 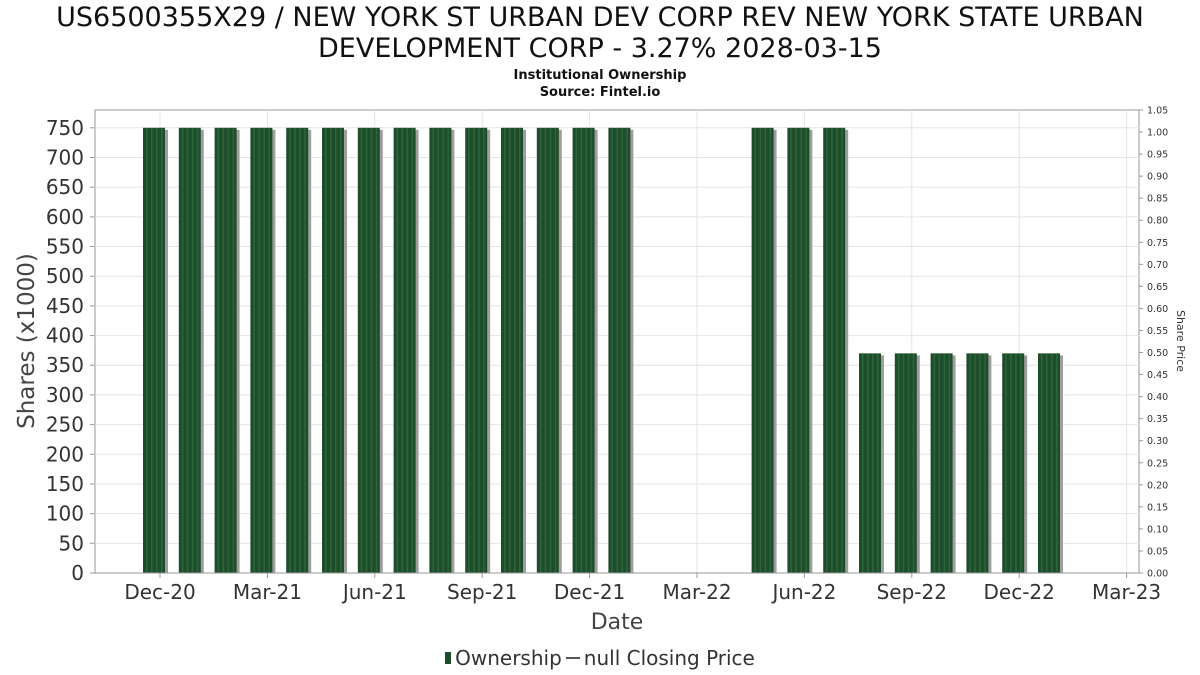 What do you see at coordinates (1157, 574) in the screenshot?
I see `y2-tick-label: 0.00` at bounding box center [1157, 574].